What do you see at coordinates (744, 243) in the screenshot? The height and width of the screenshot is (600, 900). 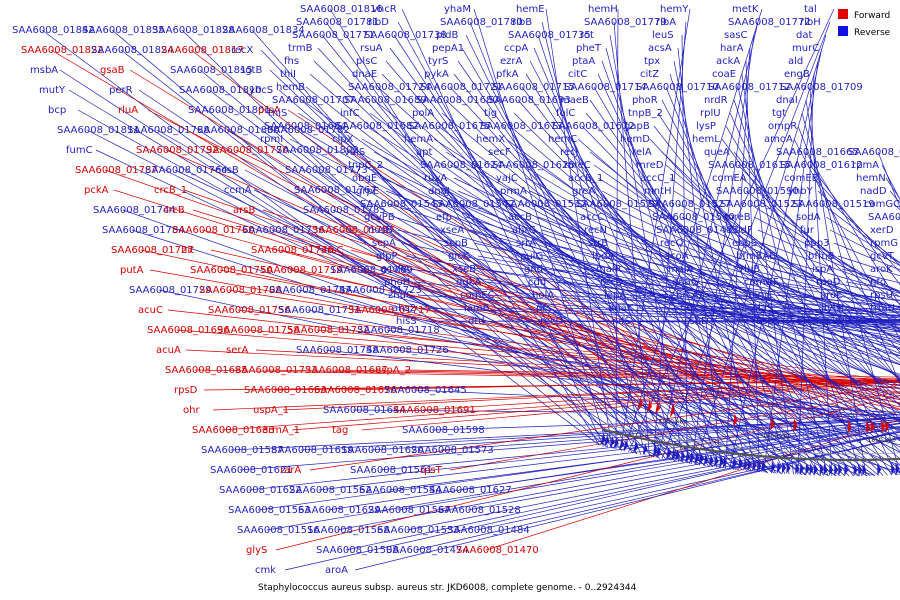 I see `reverse-gene-label: ebpS` at bounding box center [744, 243].